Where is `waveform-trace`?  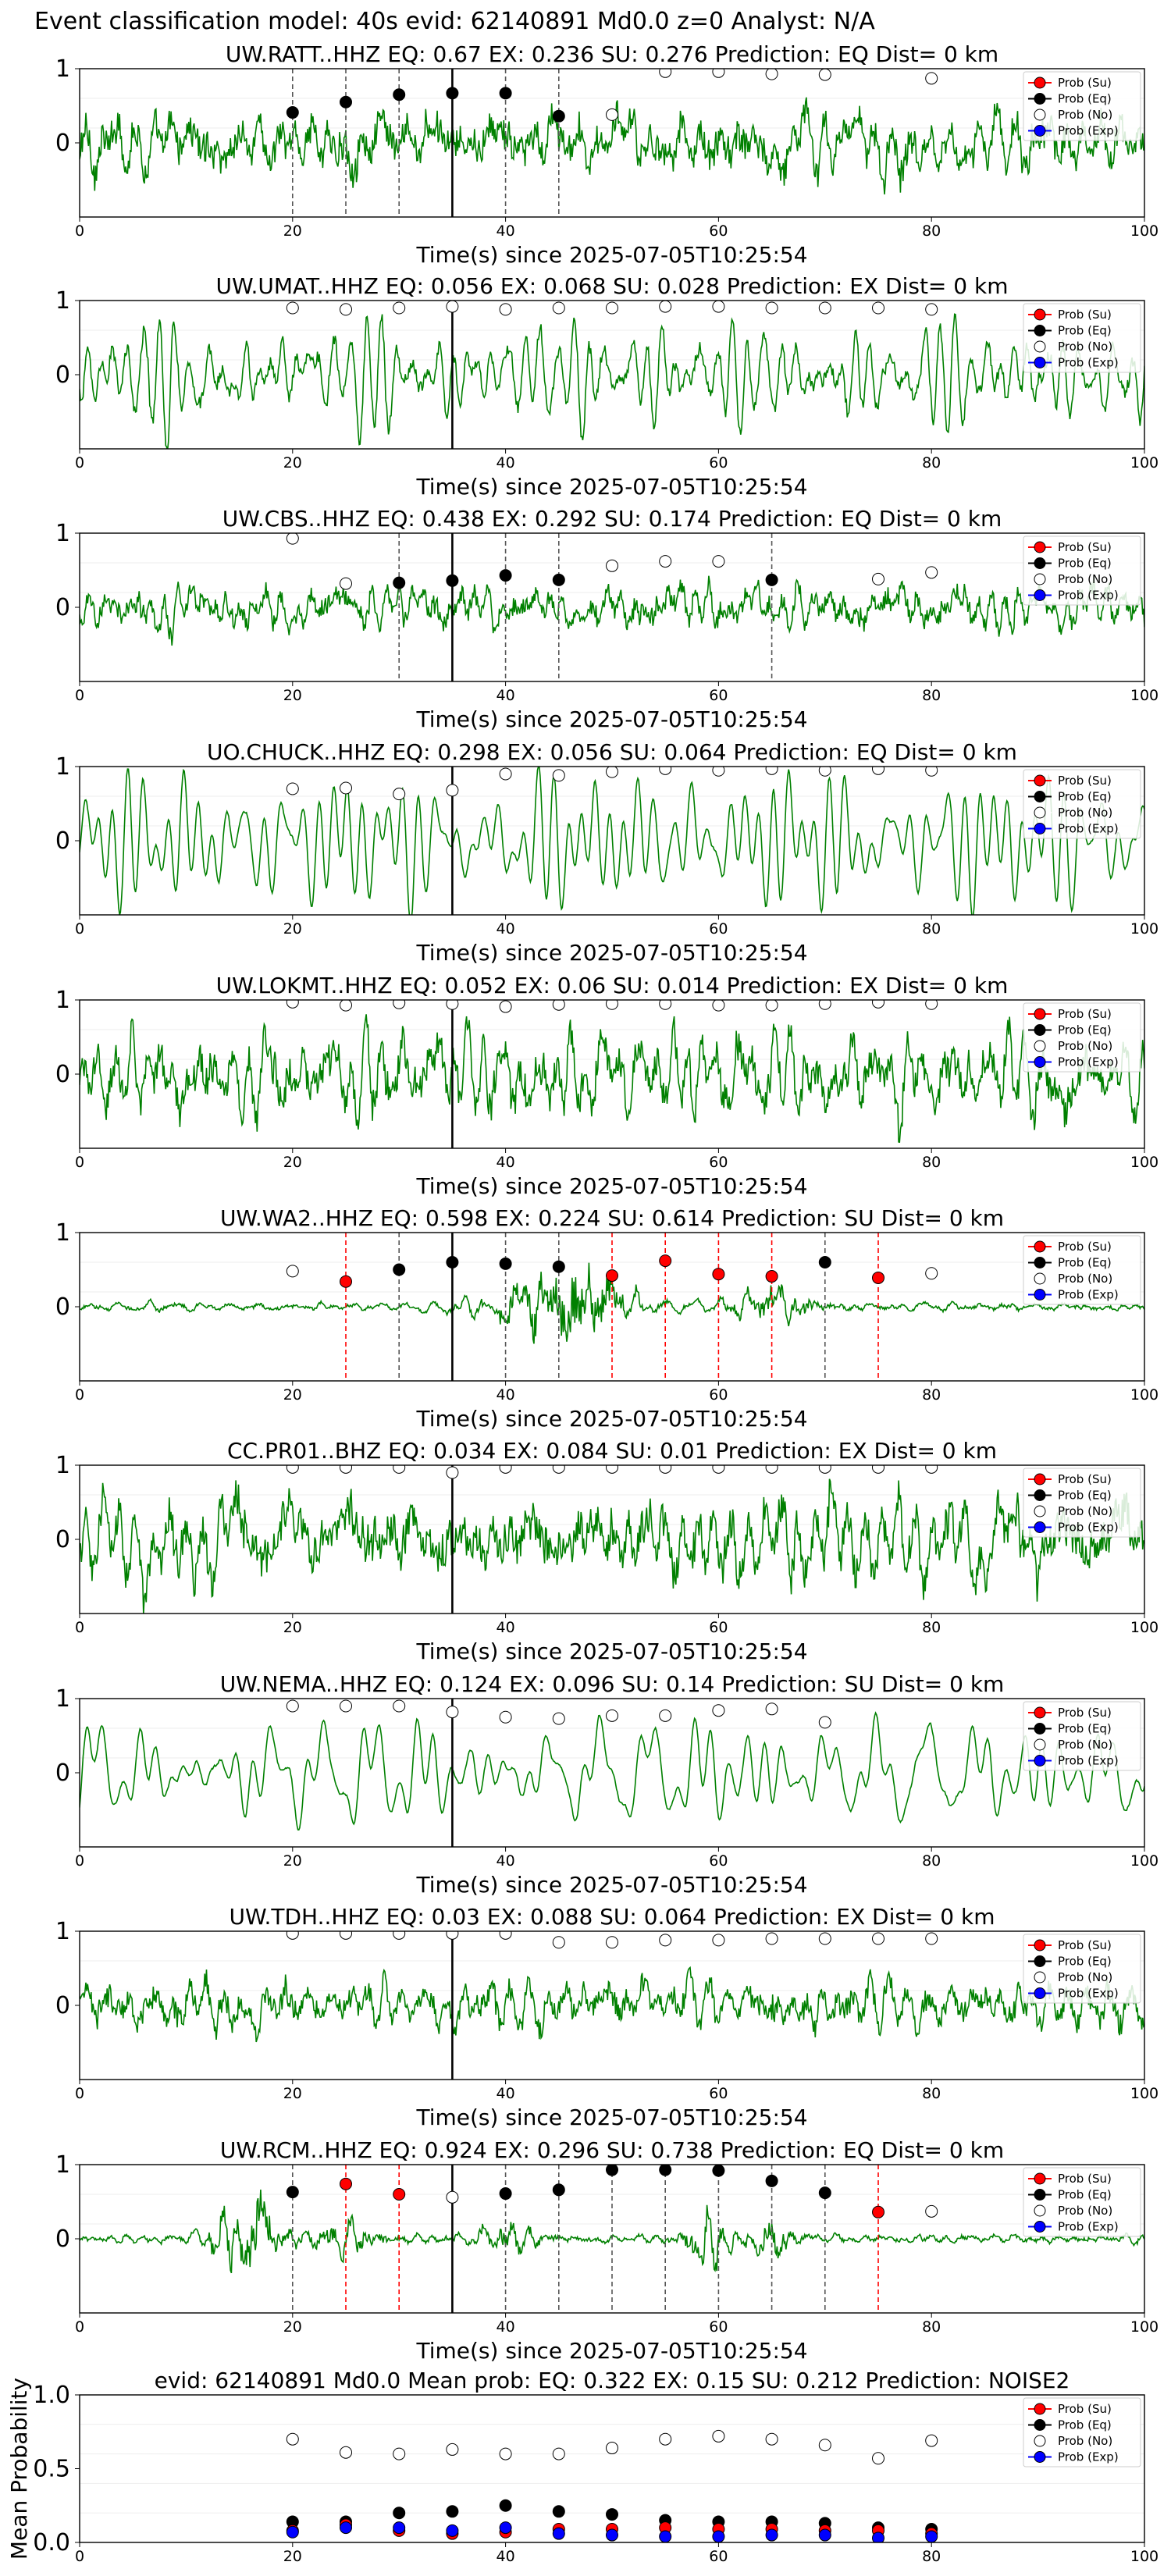
waveform-trace is located at coordinates (612, 381).